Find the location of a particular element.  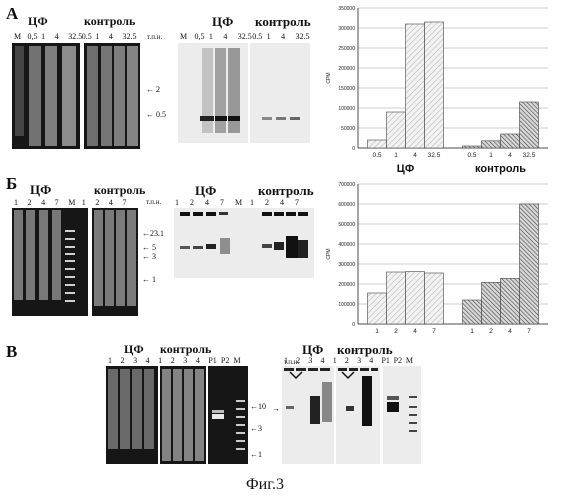

blot-a-left-image is located at coordinates (213, 93).